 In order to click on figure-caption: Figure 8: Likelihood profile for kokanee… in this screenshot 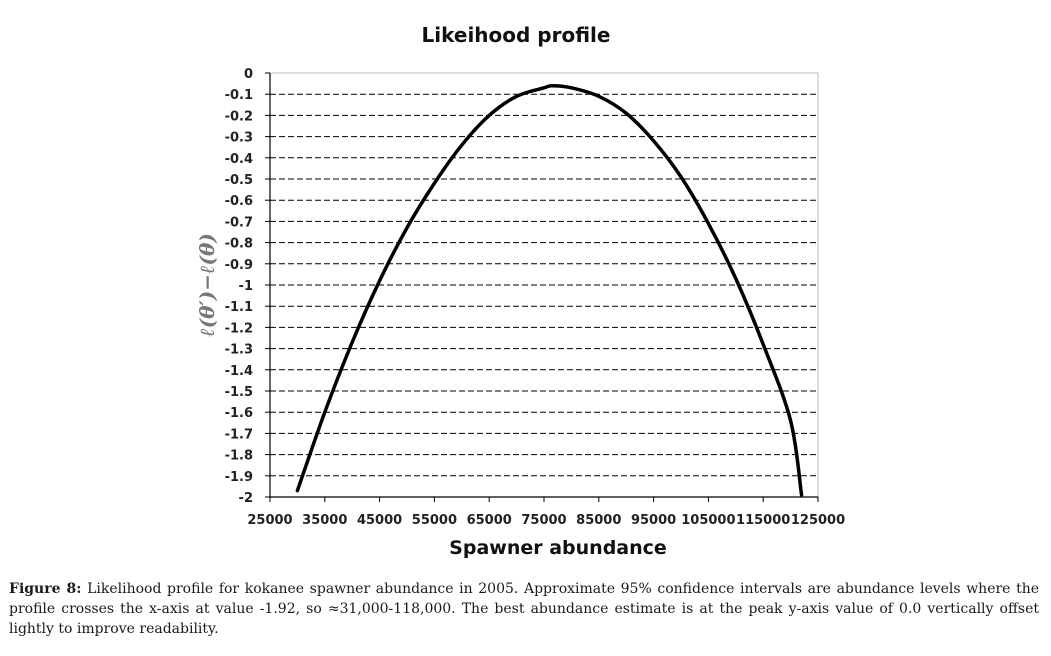, I will do `click(524, 609)`.